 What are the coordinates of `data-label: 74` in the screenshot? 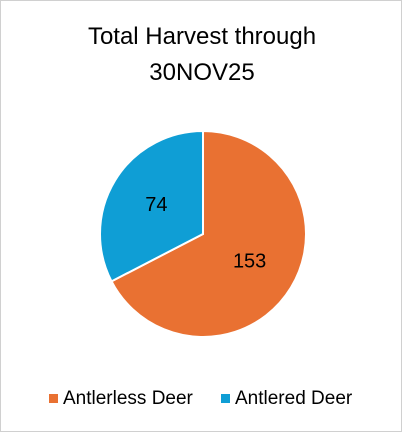 It's located at (156, 205).